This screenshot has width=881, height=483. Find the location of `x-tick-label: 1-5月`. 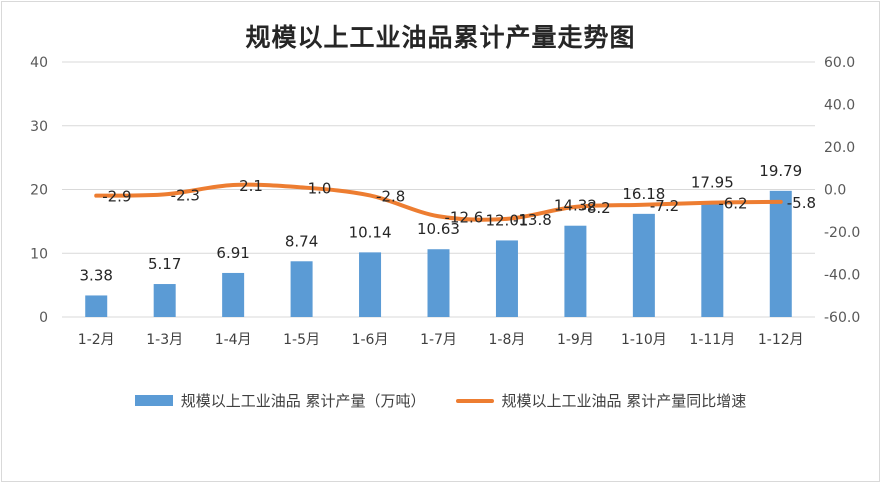

x-tick-label: 1-5月 is located at coordinates (301, 340).